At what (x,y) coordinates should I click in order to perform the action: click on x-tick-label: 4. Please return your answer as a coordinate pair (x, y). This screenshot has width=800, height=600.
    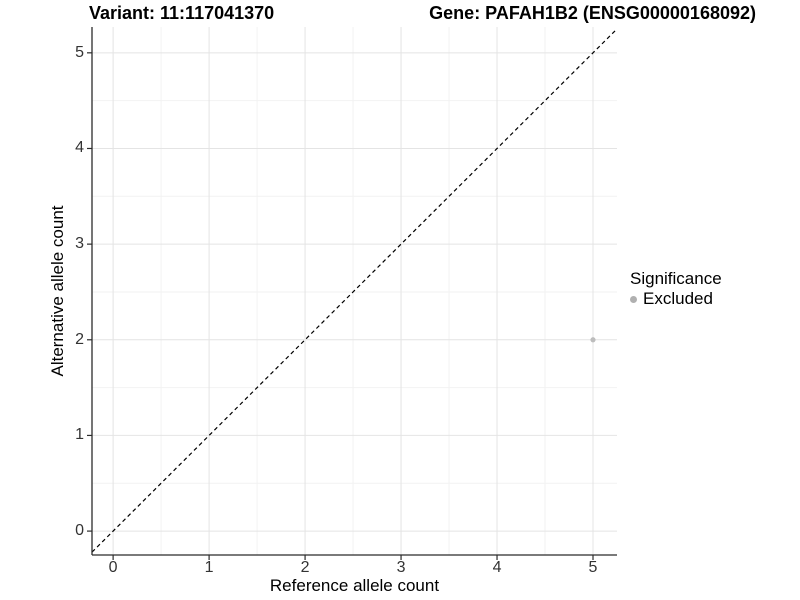
    Looking at the image, I should click on (497, 567).